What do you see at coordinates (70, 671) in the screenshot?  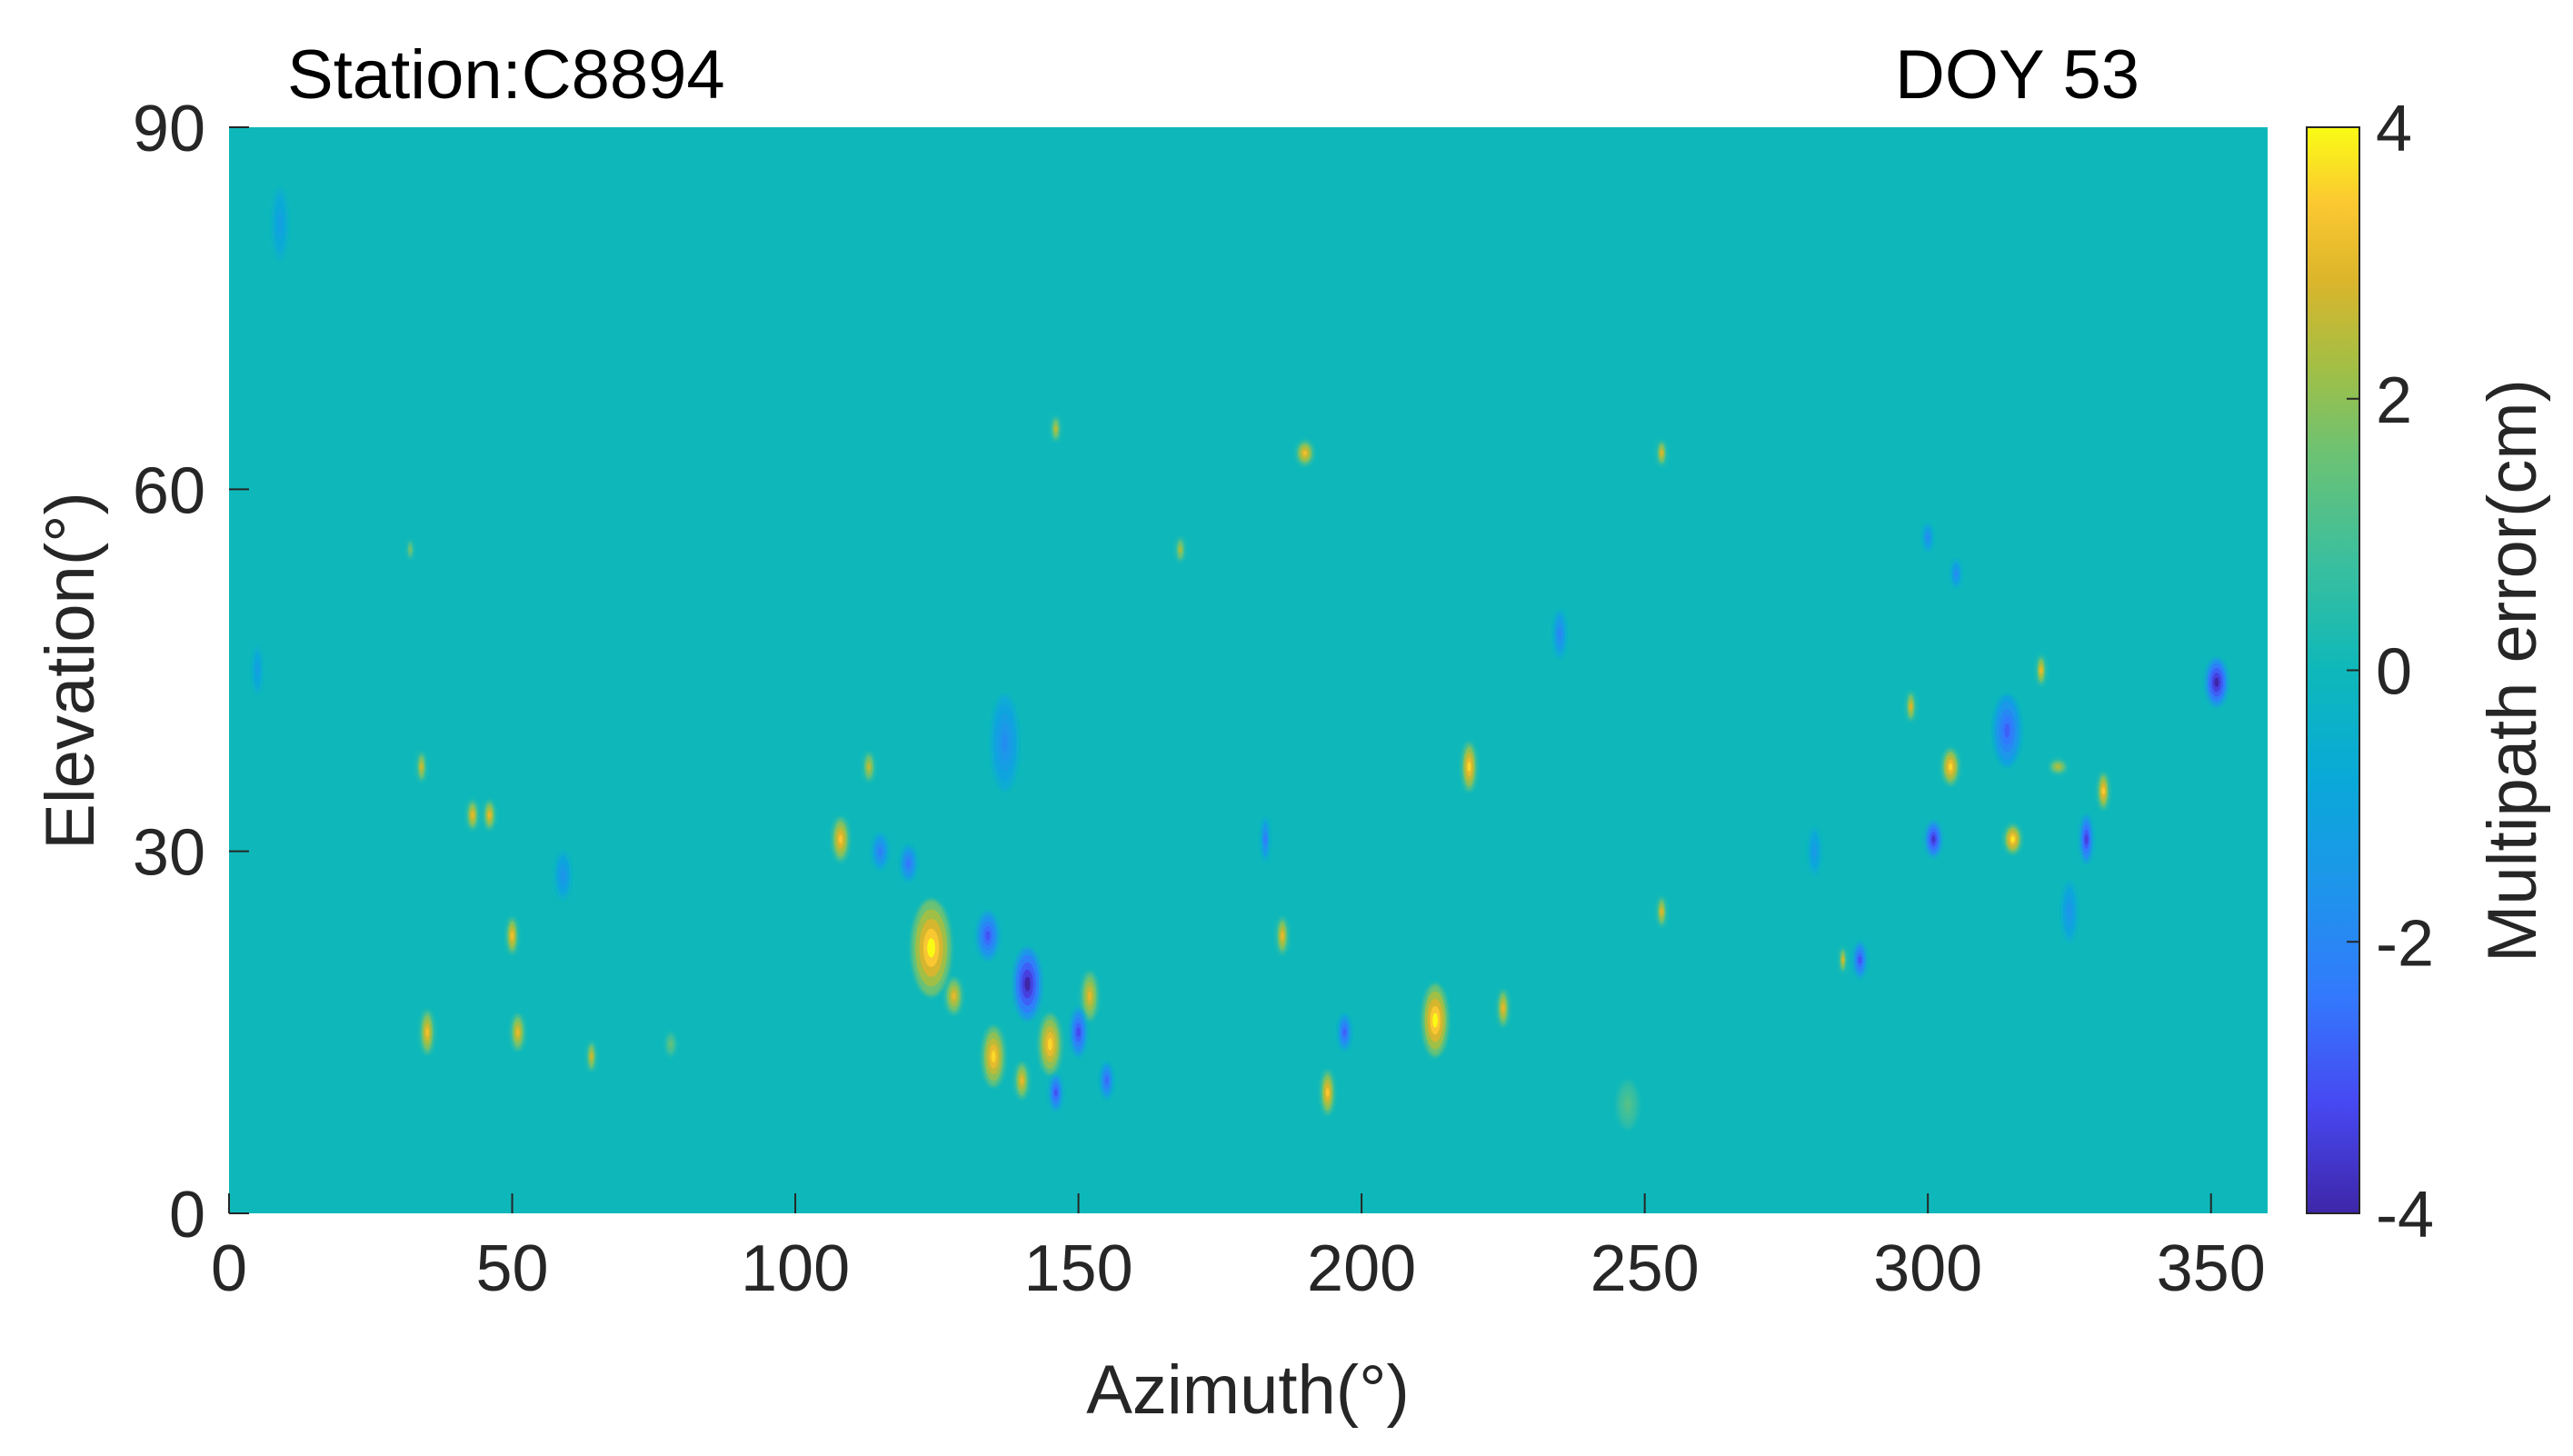 I see `y-axis-label: Elevation(°)` at bounding box center [70, 671].